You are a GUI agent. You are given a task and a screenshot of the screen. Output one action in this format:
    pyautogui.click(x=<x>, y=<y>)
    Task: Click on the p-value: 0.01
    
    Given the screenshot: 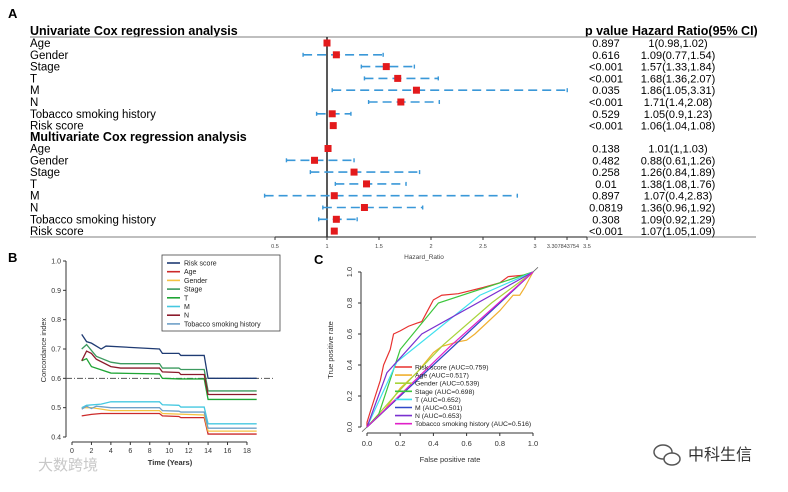 What is the action you would take?
    pyautogui.click(x=605, y=185)
    